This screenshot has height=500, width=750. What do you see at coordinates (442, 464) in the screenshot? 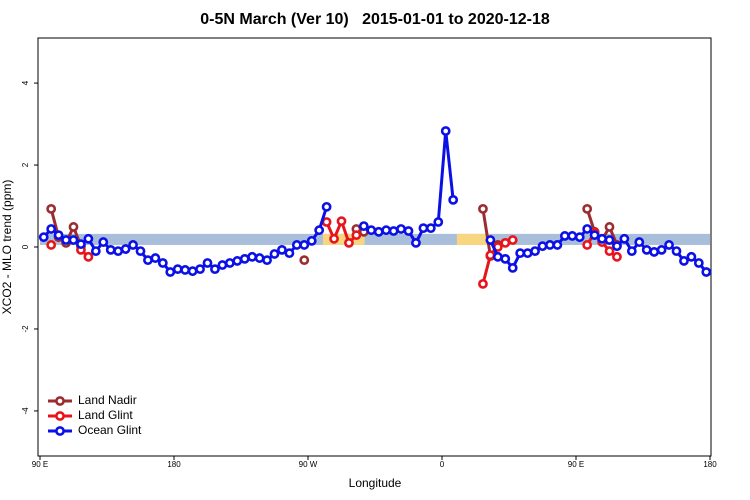
I see `x-tick-label: 0` at bounding box center [442, 464].